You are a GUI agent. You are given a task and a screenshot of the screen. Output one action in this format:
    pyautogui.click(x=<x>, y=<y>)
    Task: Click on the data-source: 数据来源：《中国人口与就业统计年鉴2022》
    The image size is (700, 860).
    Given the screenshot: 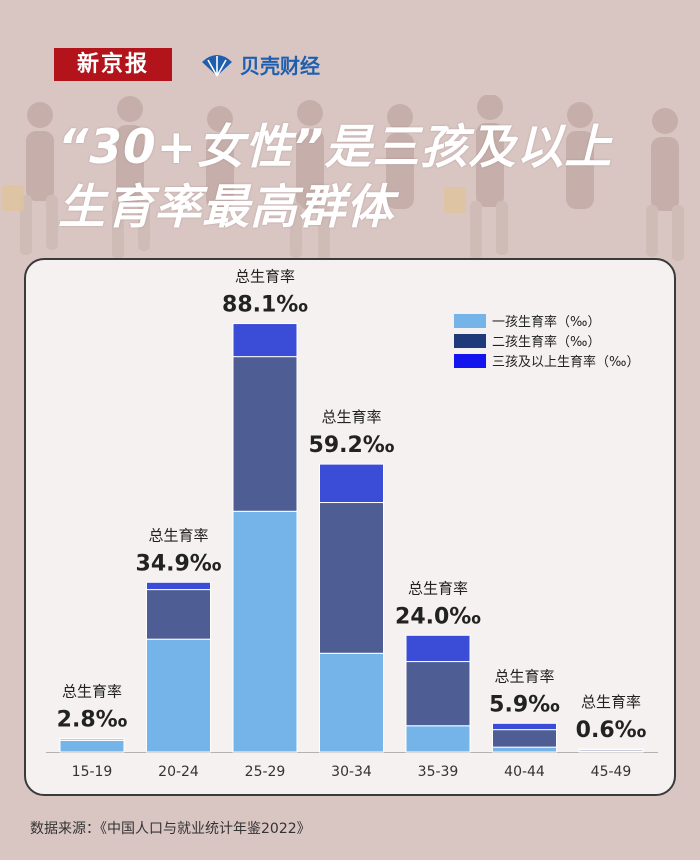 What is the action you would take?
    pyautogui.click(x=170, y=829)
    